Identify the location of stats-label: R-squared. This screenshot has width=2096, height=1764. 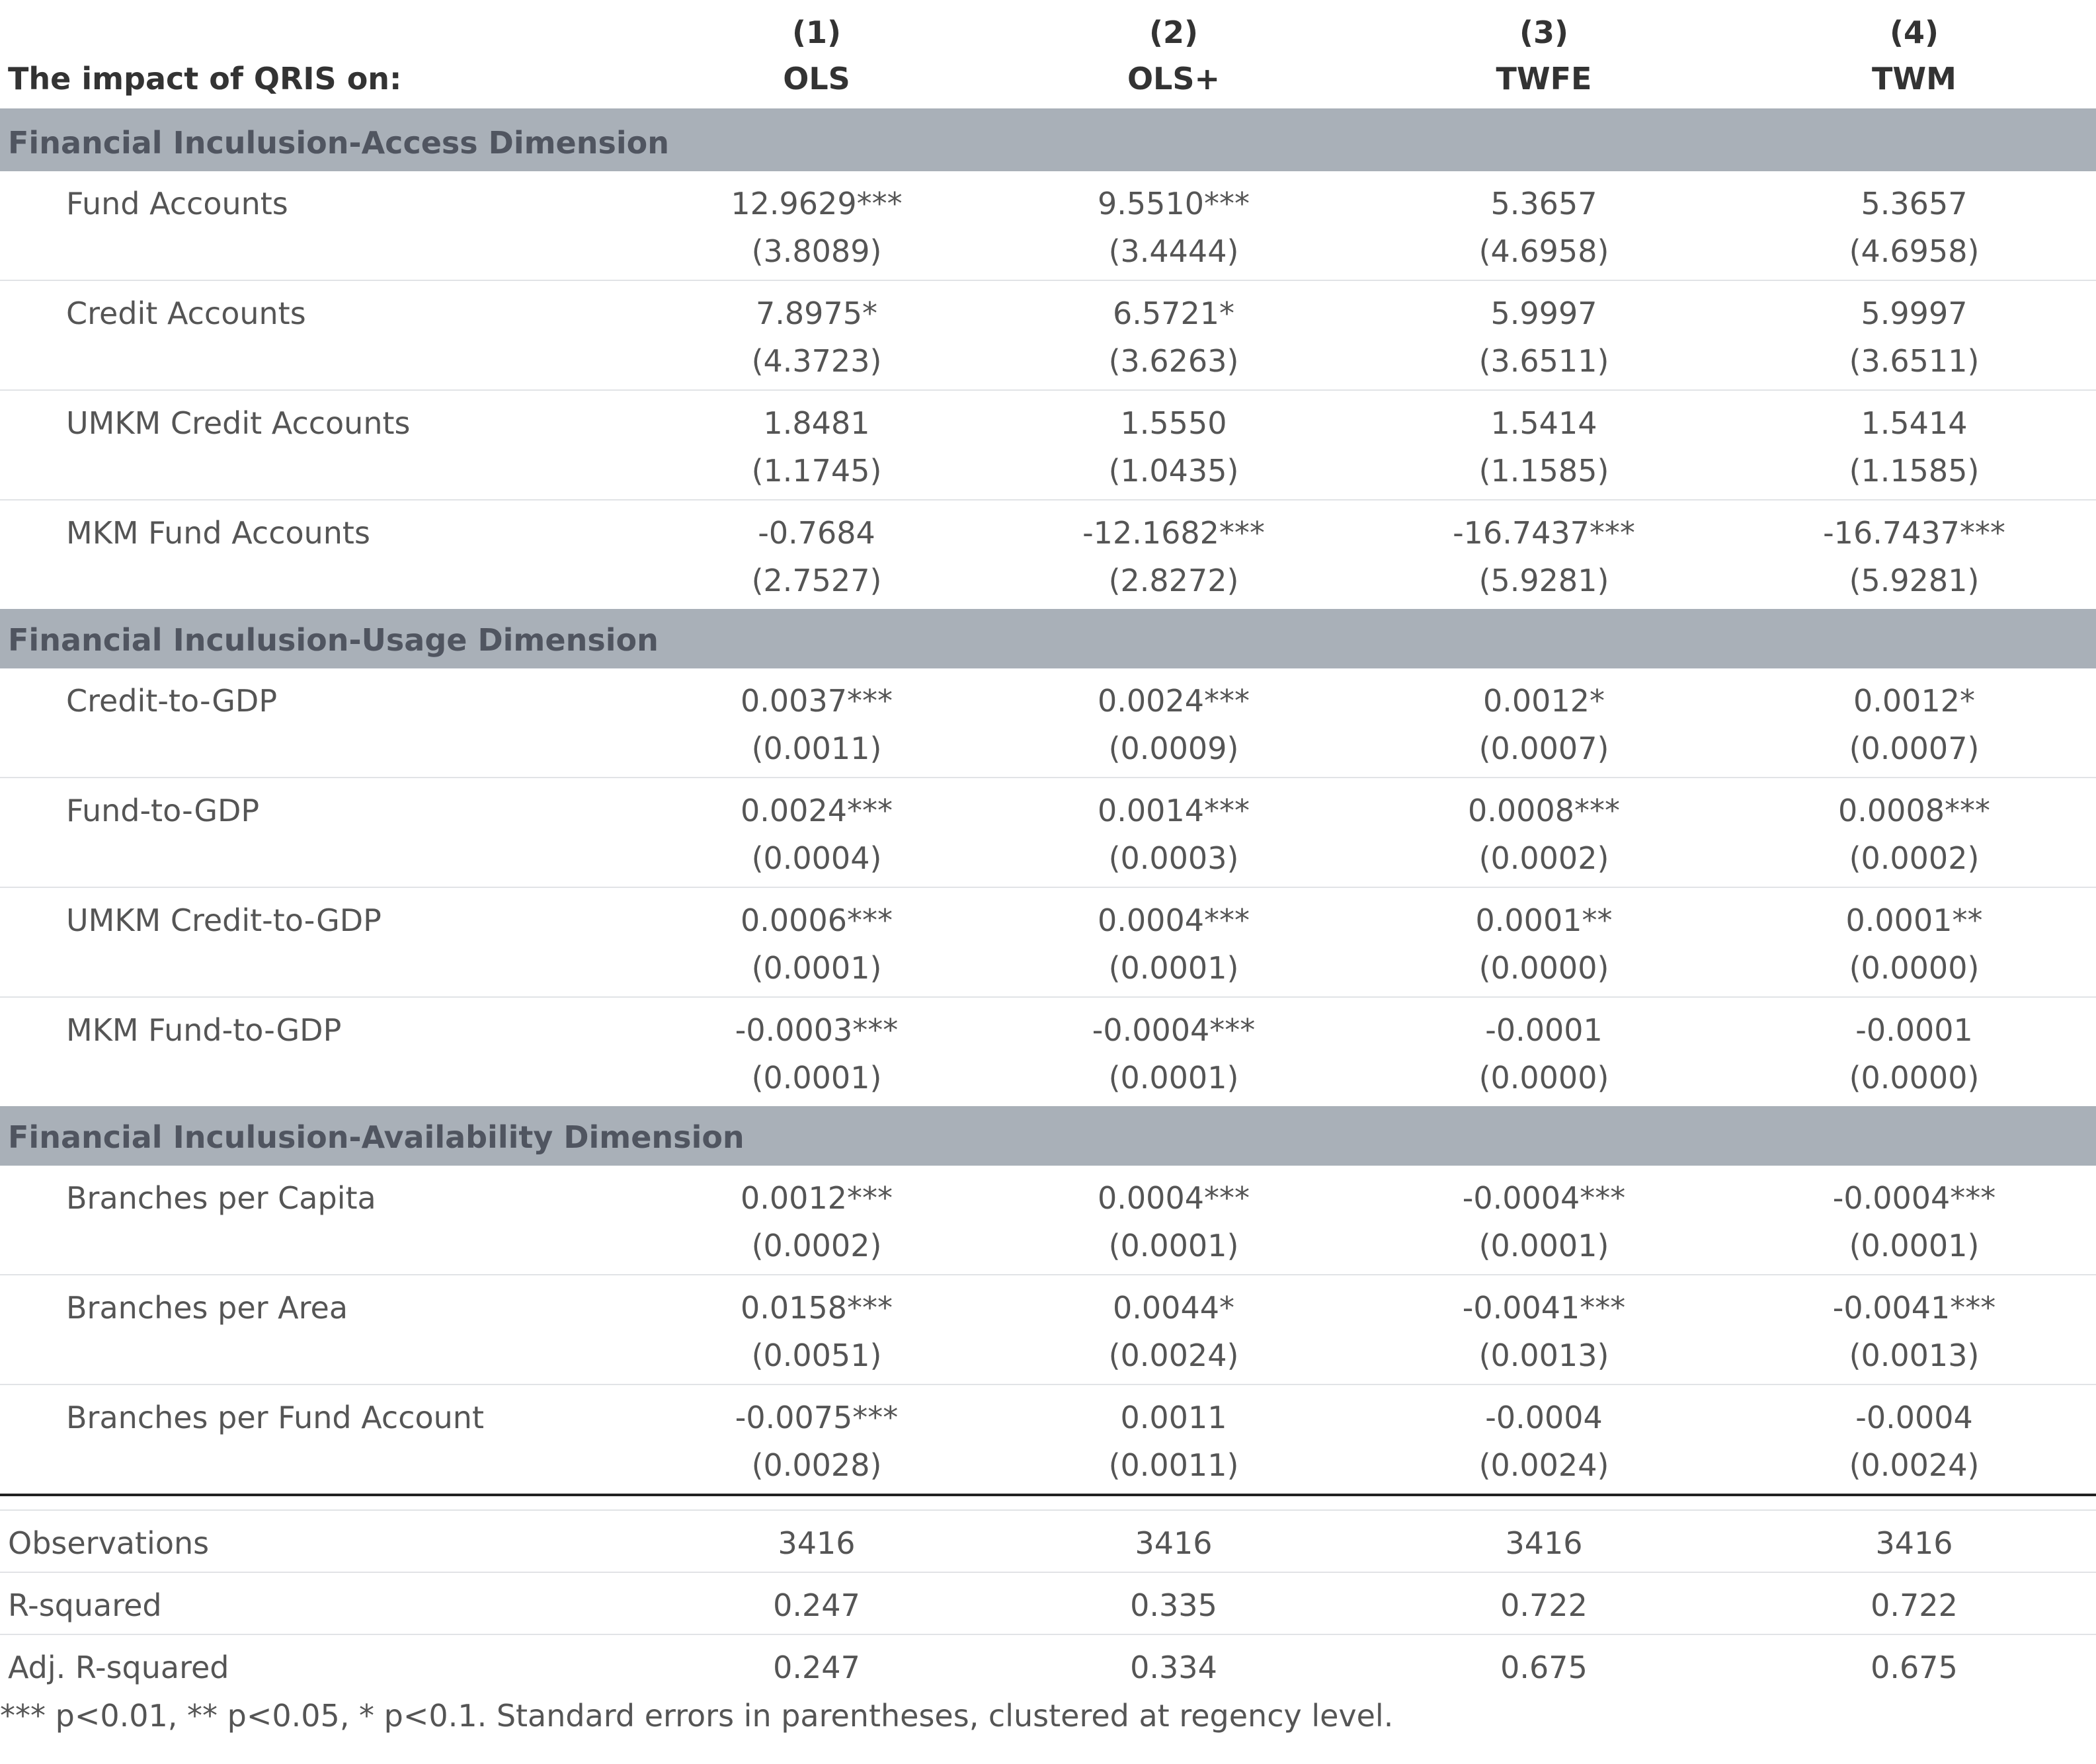
(85, 1605).